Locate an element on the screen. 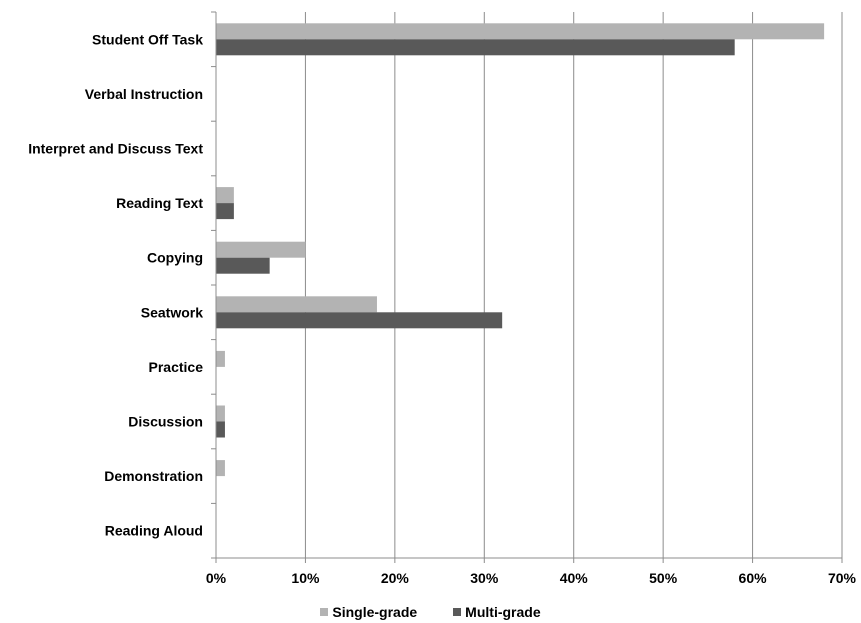  legend-swatch-multi-grade is located at coordinates (457, 612).